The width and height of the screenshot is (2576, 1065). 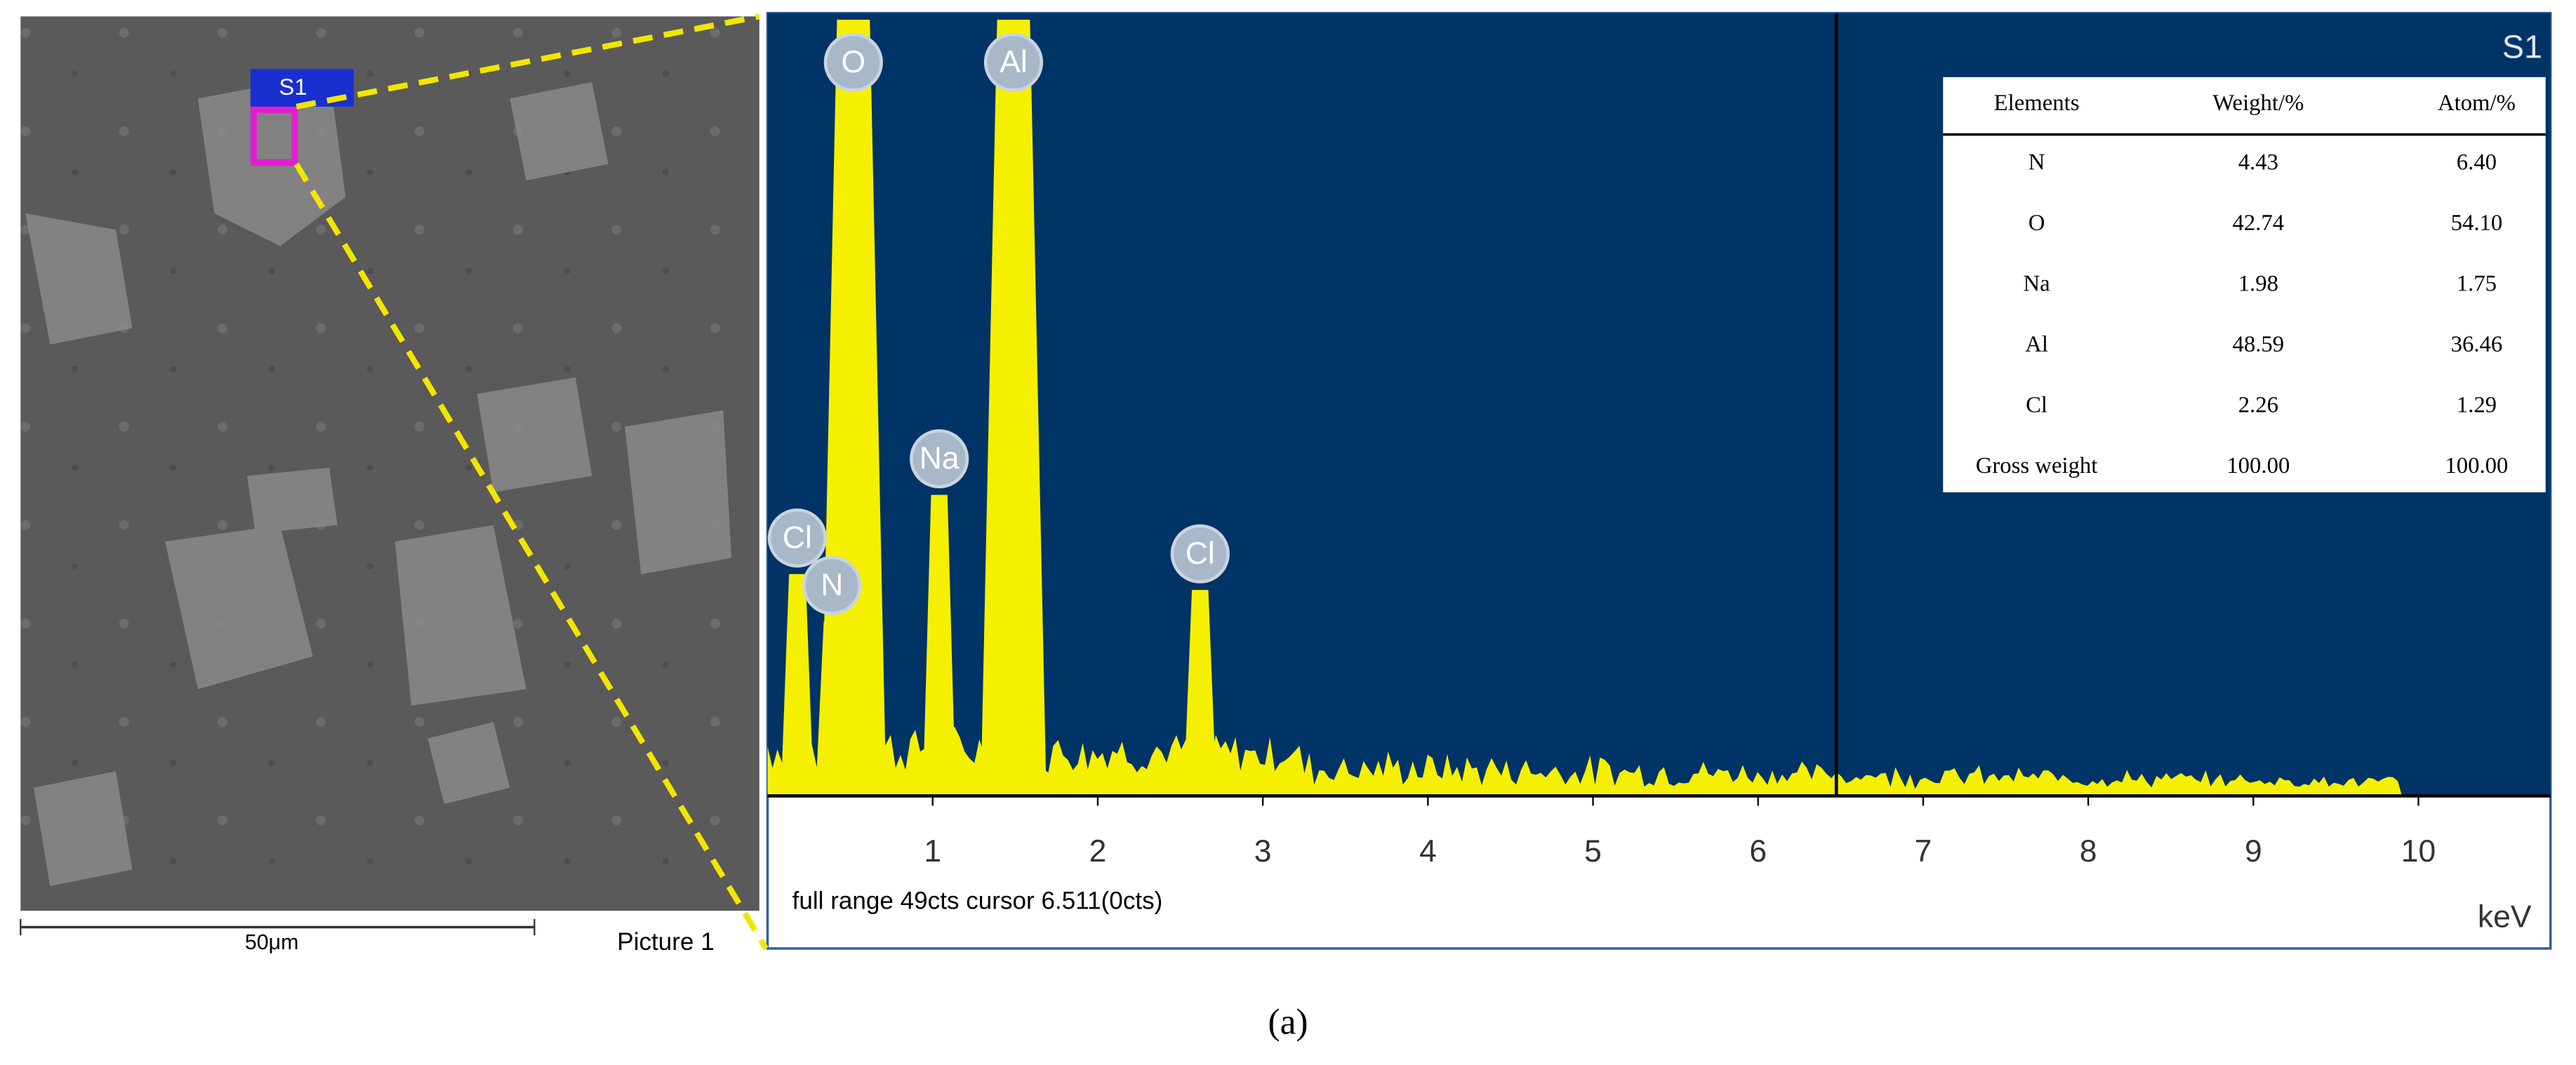 I want to click on spectrum-background, so click(x=1585, y=758).